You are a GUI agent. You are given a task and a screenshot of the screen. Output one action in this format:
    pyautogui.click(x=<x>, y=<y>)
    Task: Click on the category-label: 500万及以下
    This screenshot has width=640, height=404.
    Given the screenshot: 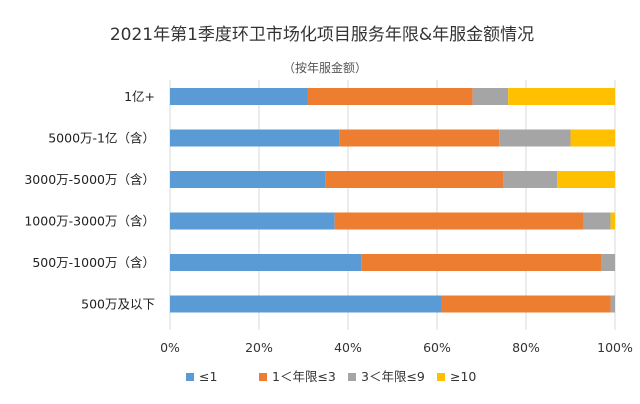 What is the action you would take?
    pyautogui.click(x=118, y=304)
    